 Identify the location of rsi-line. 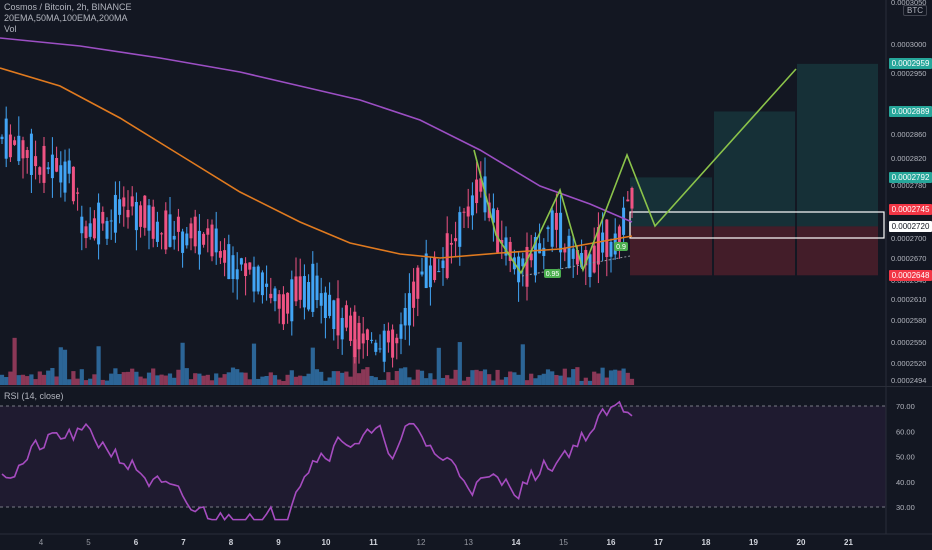
(317, 460).